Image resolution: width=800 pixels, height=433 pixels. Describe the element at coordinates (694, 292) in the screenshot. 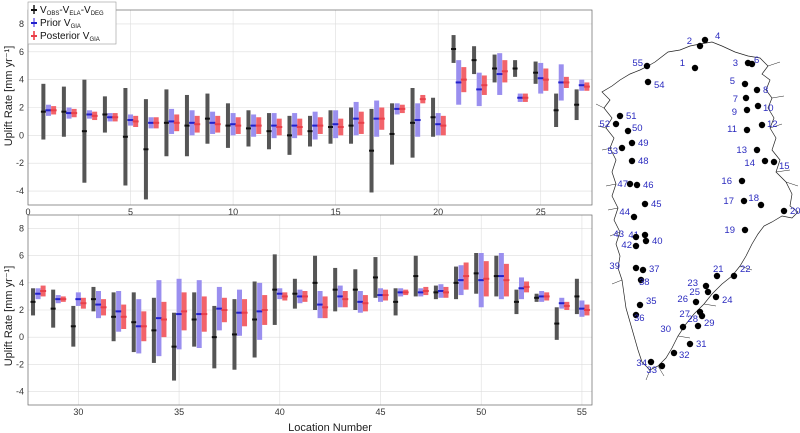

I see `location-label-25: 25` at that location.